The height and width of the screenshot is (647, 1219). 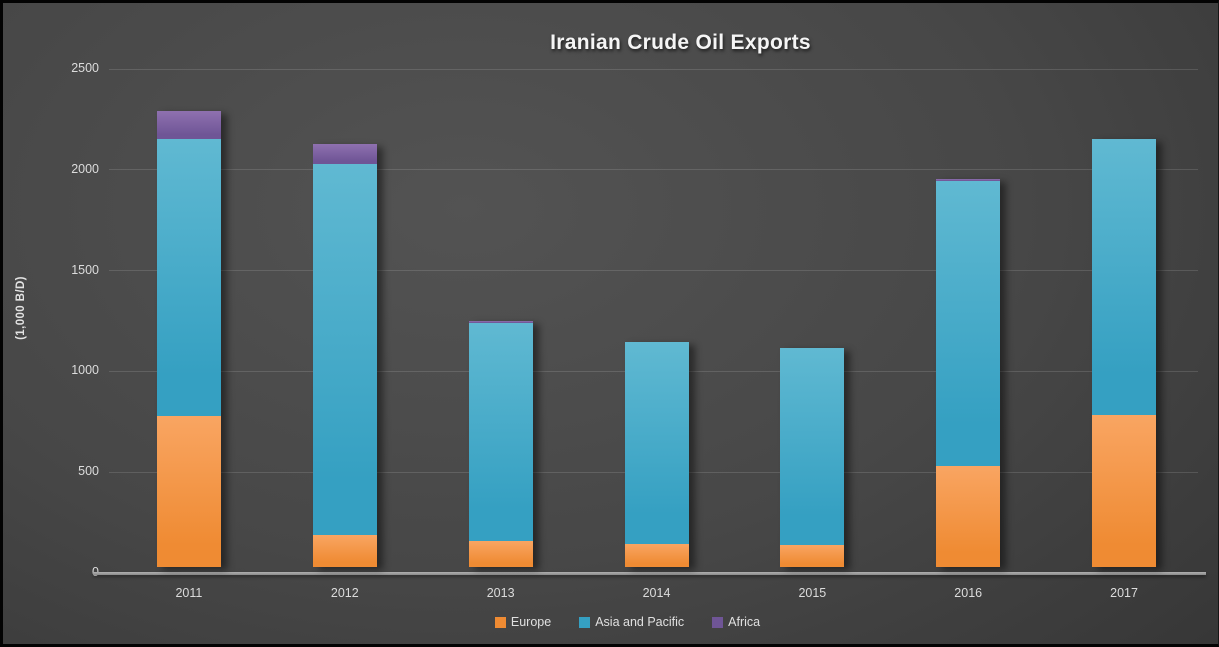 I want to click on x-tick-label-2017: 2017, so click(x=1124, y=593).